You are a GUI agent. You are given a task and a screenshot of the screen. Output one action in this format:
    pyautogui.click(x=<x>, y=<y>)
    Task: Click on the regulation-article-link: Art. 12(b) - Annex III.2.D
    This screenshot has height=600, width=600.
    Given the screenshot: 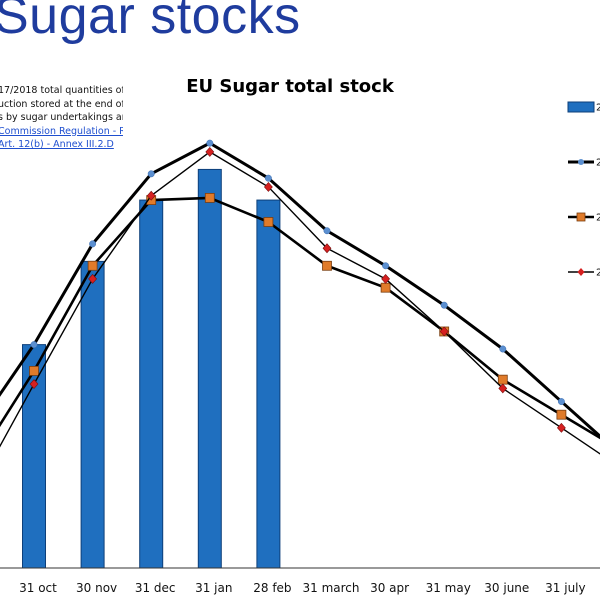 What is the action you would take?
    pyautogui.click(x=57, y=144)
    